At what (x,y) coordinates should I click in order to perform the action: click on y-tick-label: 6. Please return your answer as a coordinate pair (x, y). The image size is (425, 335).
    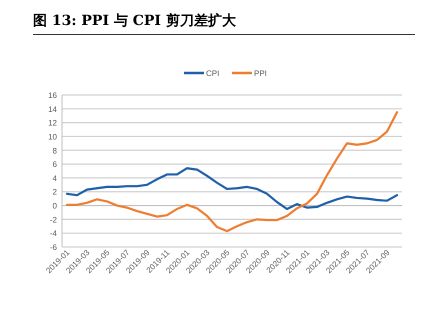
    Looking at the image, I should click on (55, 165).